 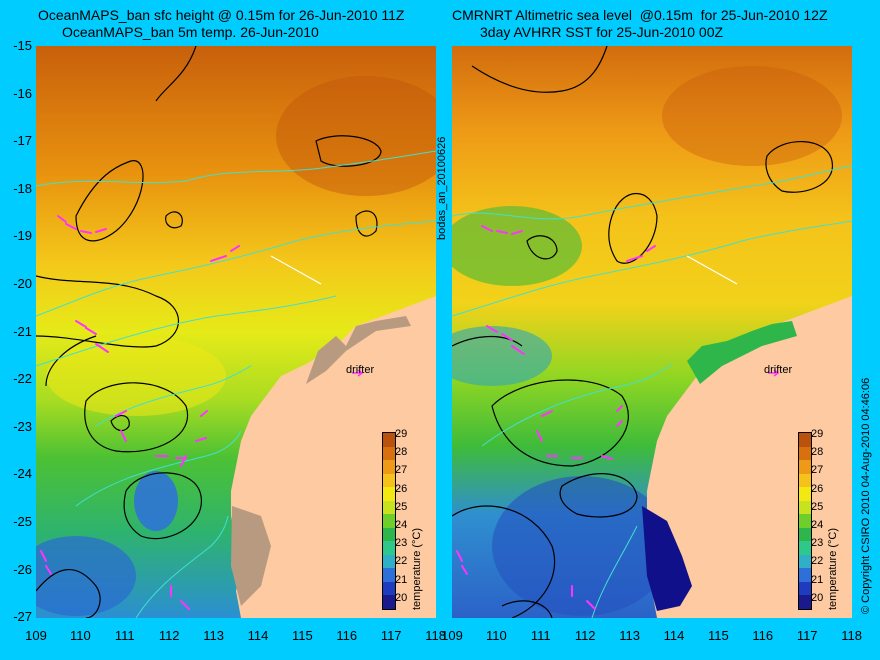 I want to click on right-panel-subtitle: 3day AVHRR SST for 25-Jun-2010 00Z, so click(x=602, y=32).